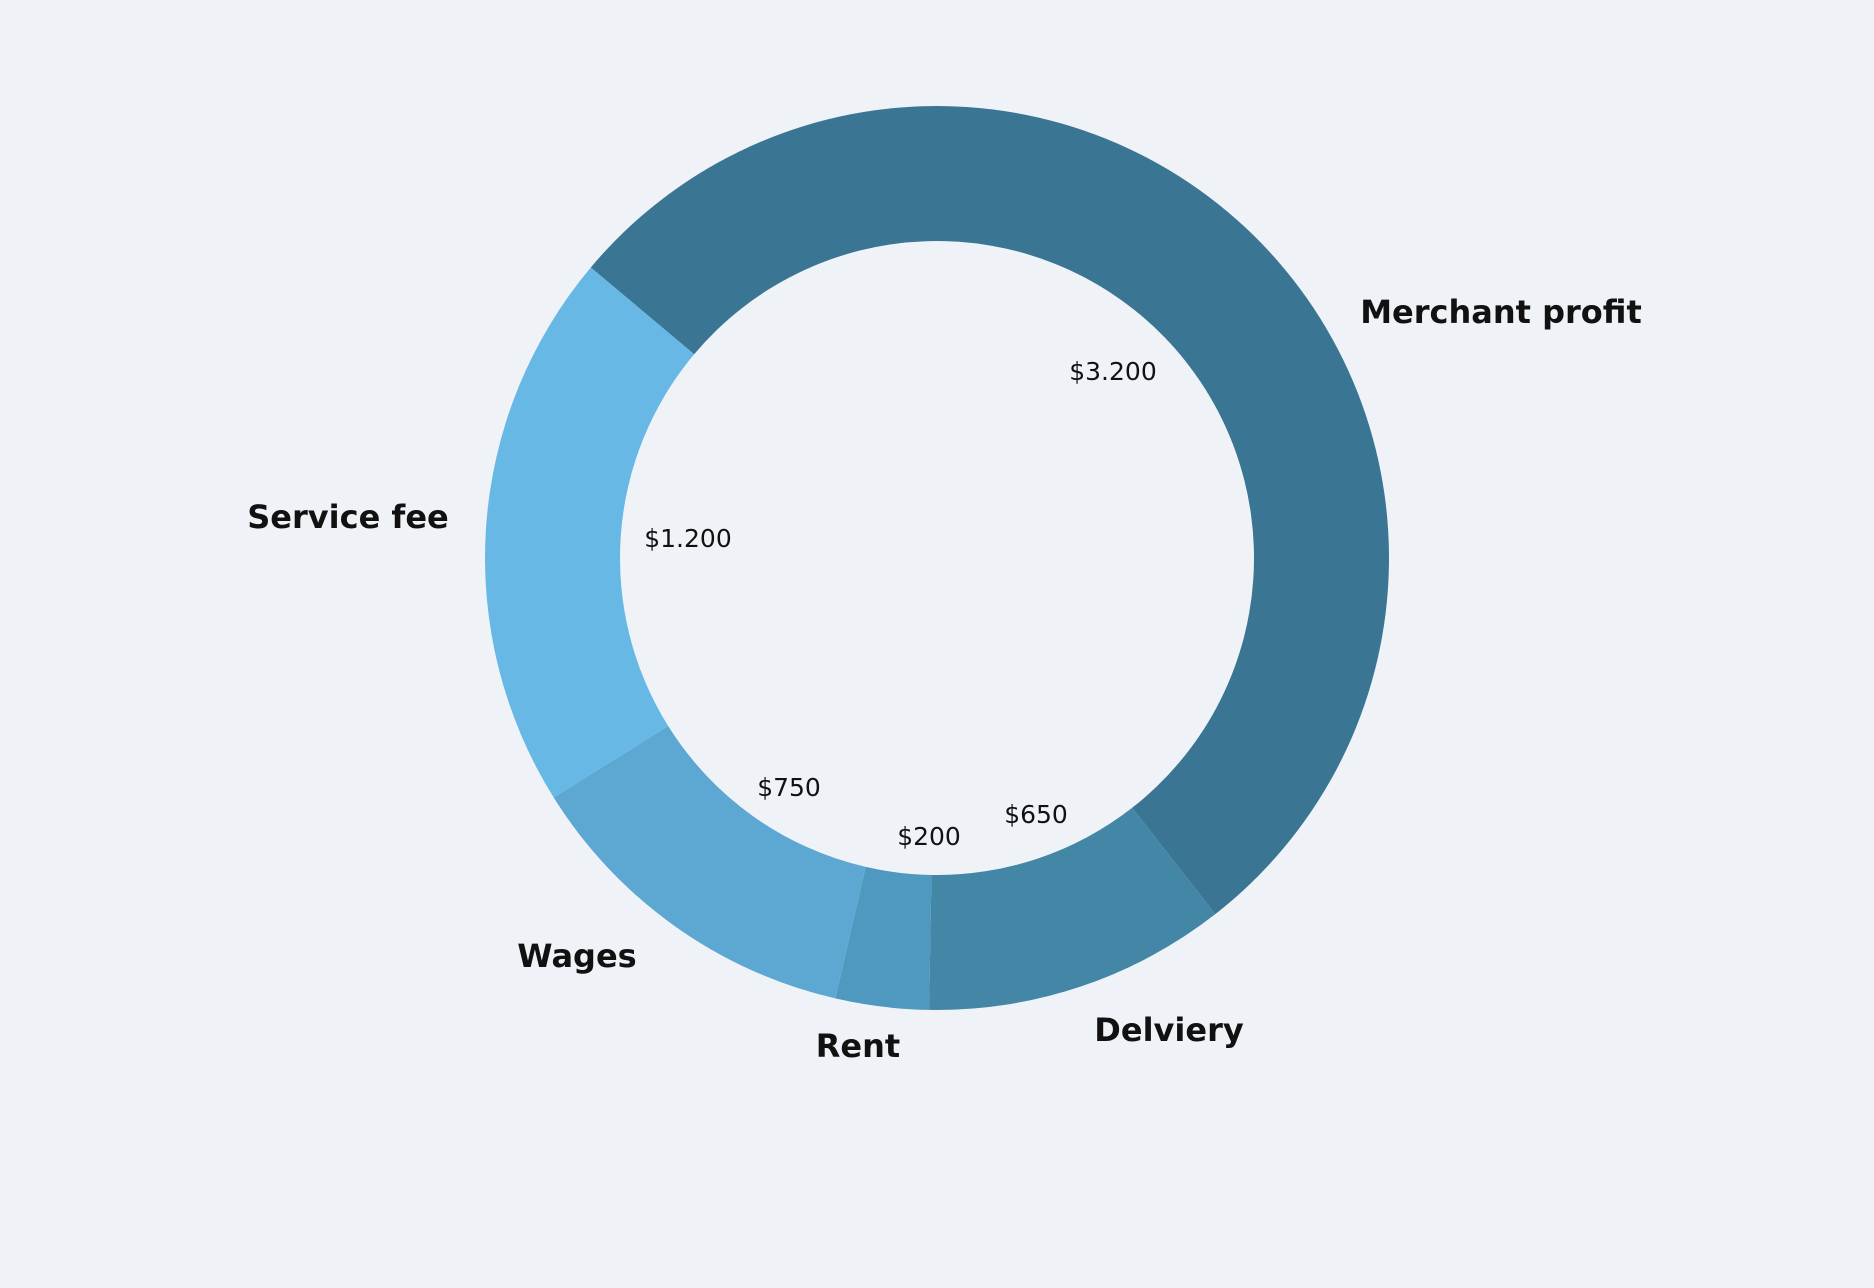 This screenshot has width=1874, height=1288. I want to click on category-label: Wages, so click(576, 956).